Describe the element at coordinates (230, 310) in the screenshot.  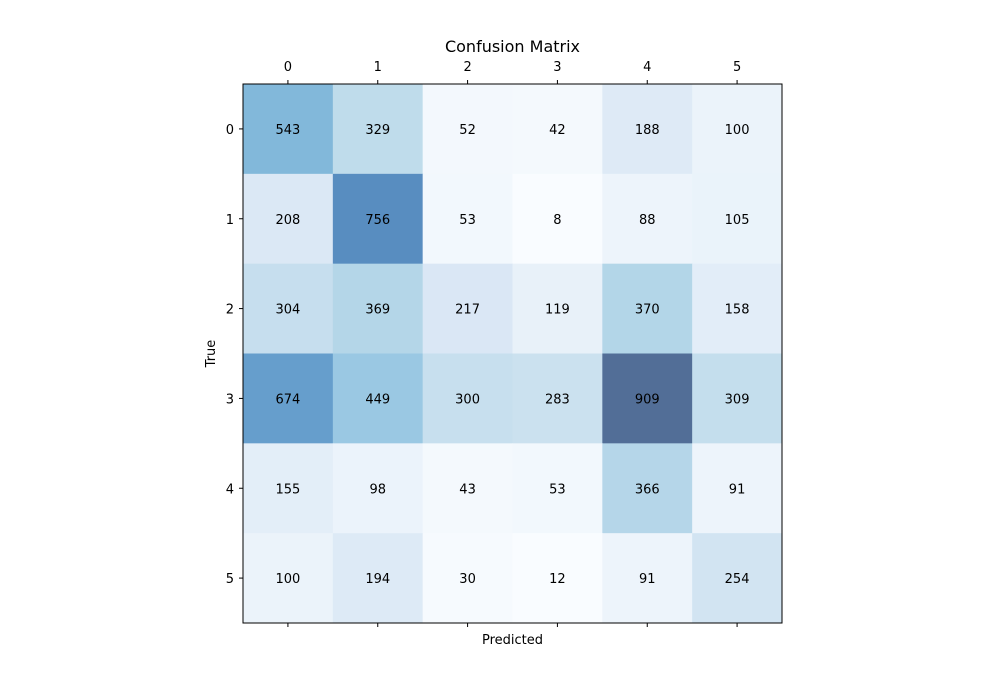
I see `y-tick-label-2: 2` at that location.